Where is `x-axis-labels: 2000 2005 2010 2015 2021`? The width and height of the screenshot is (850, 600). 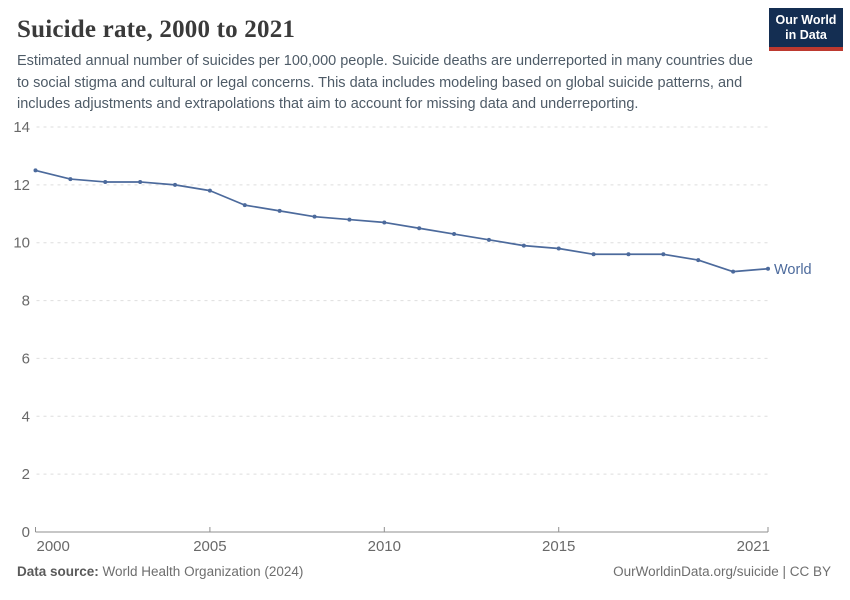 x-axis-labels: 2000 2005 2010 2015 2021 is located at coordinates (402, 541).